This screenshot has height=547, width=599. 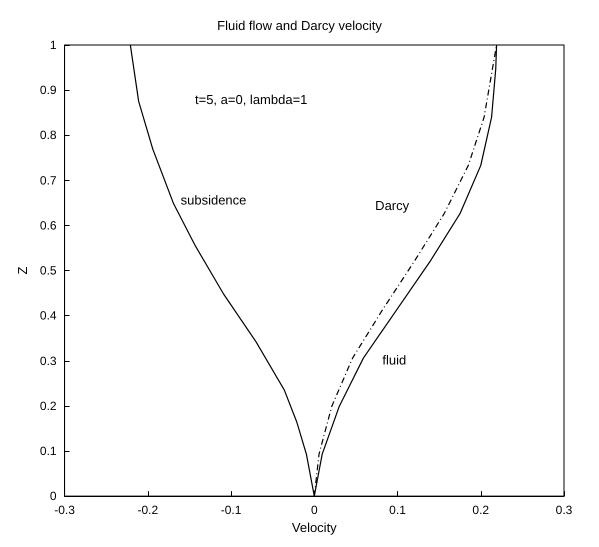 I want to click on y-tick-label: 0.4, so click(x=48, y=315).